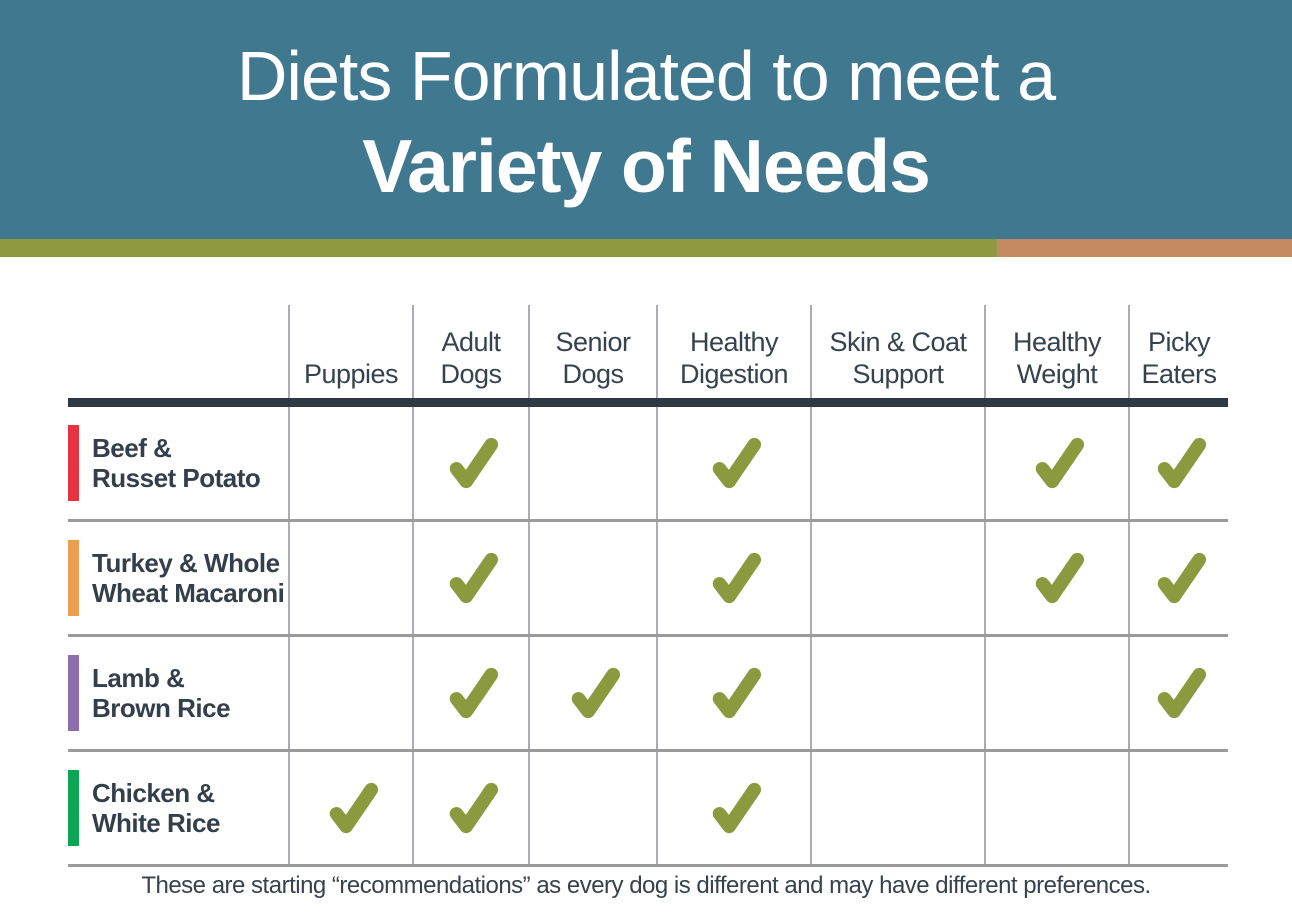 The width and height of the screenshot is (1292, 914). Describe the element at coordinates (1178, 351) in the screenshot. I see `column-header: Picky Eaters` at that location.